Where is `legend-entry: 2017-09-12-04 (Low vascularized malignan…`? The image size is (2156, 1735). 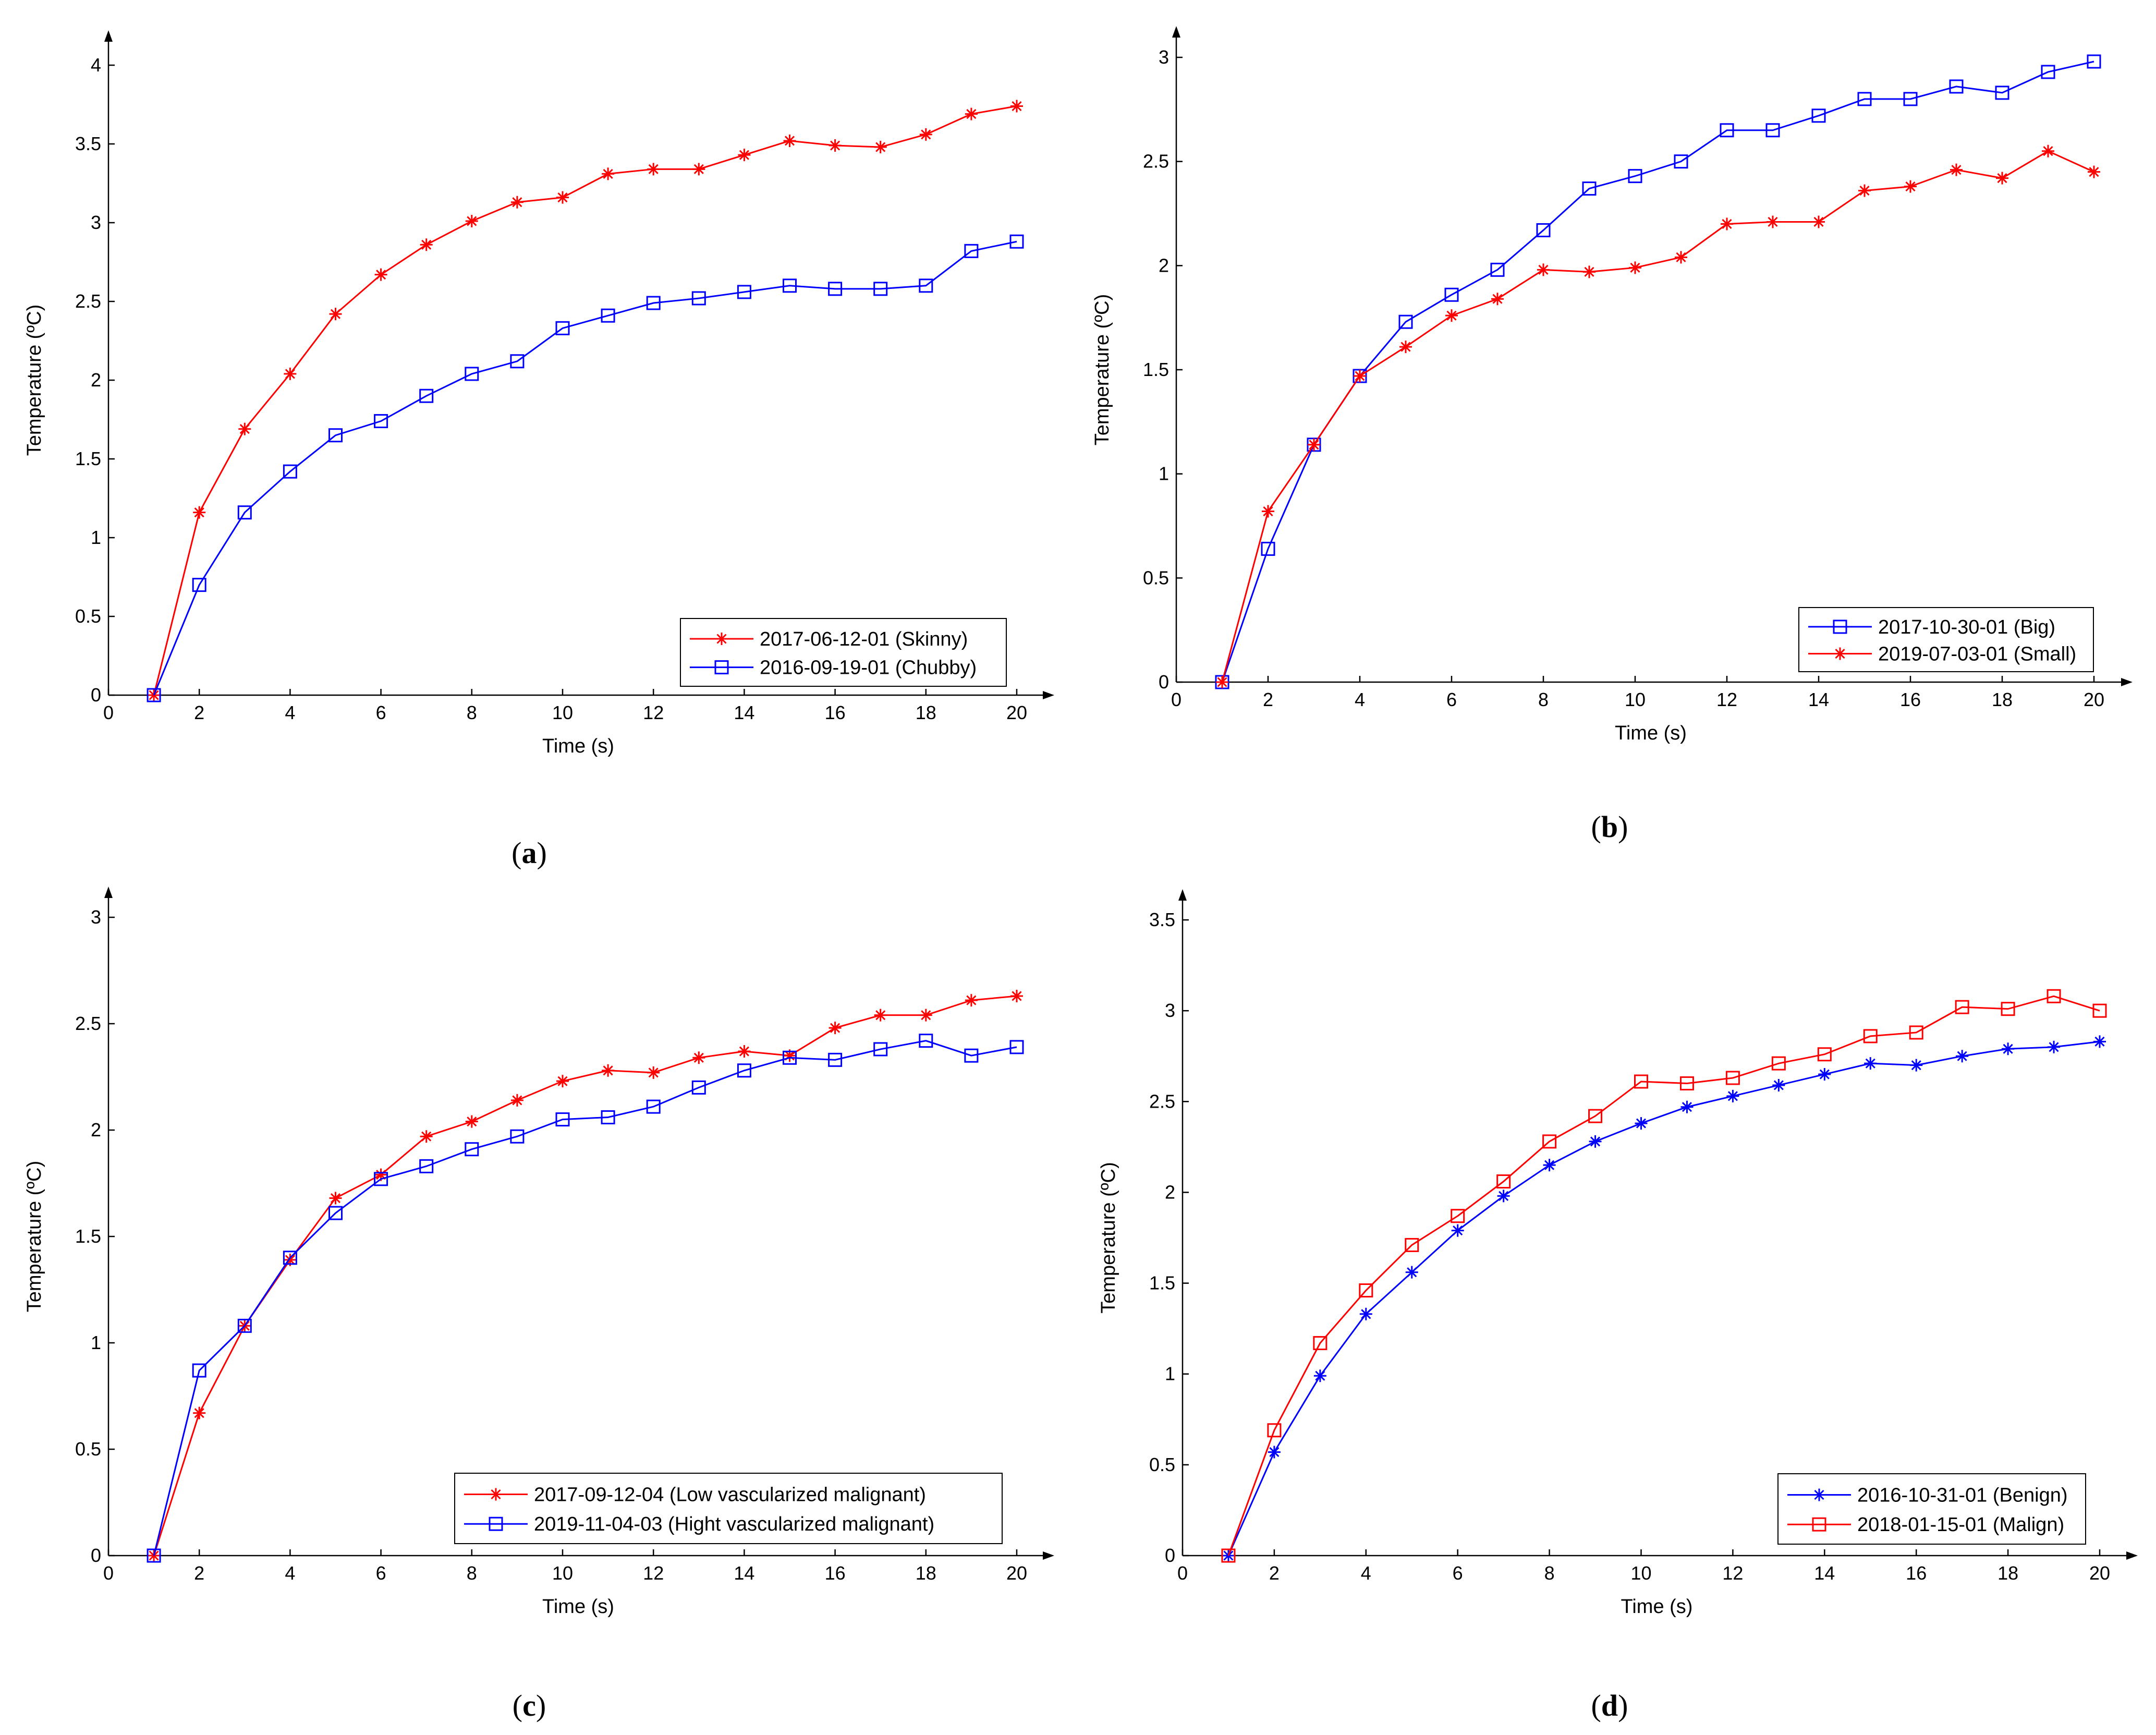 legend-entry: 2017-09-12-04 (Low vascularized malignan… is located at coordinates (730, 1495).